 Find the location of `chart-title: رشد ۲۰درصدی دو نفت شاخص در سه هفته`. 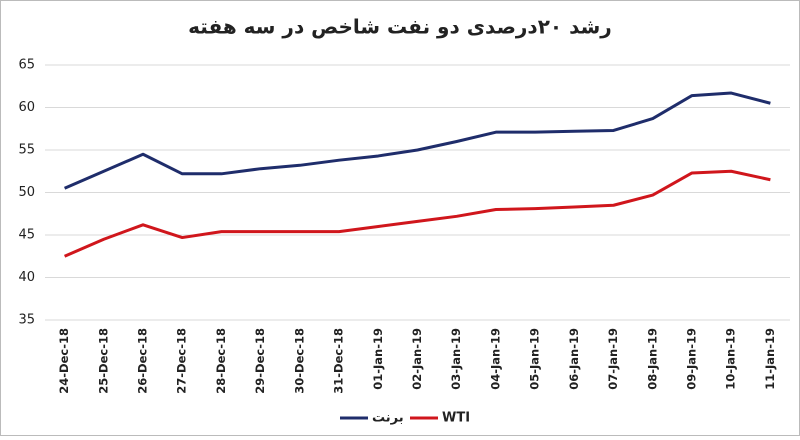

chart-title: رشد ۲۰درصدی دو نفت شاخص در سه هفته is located at coordinates (400, 27).